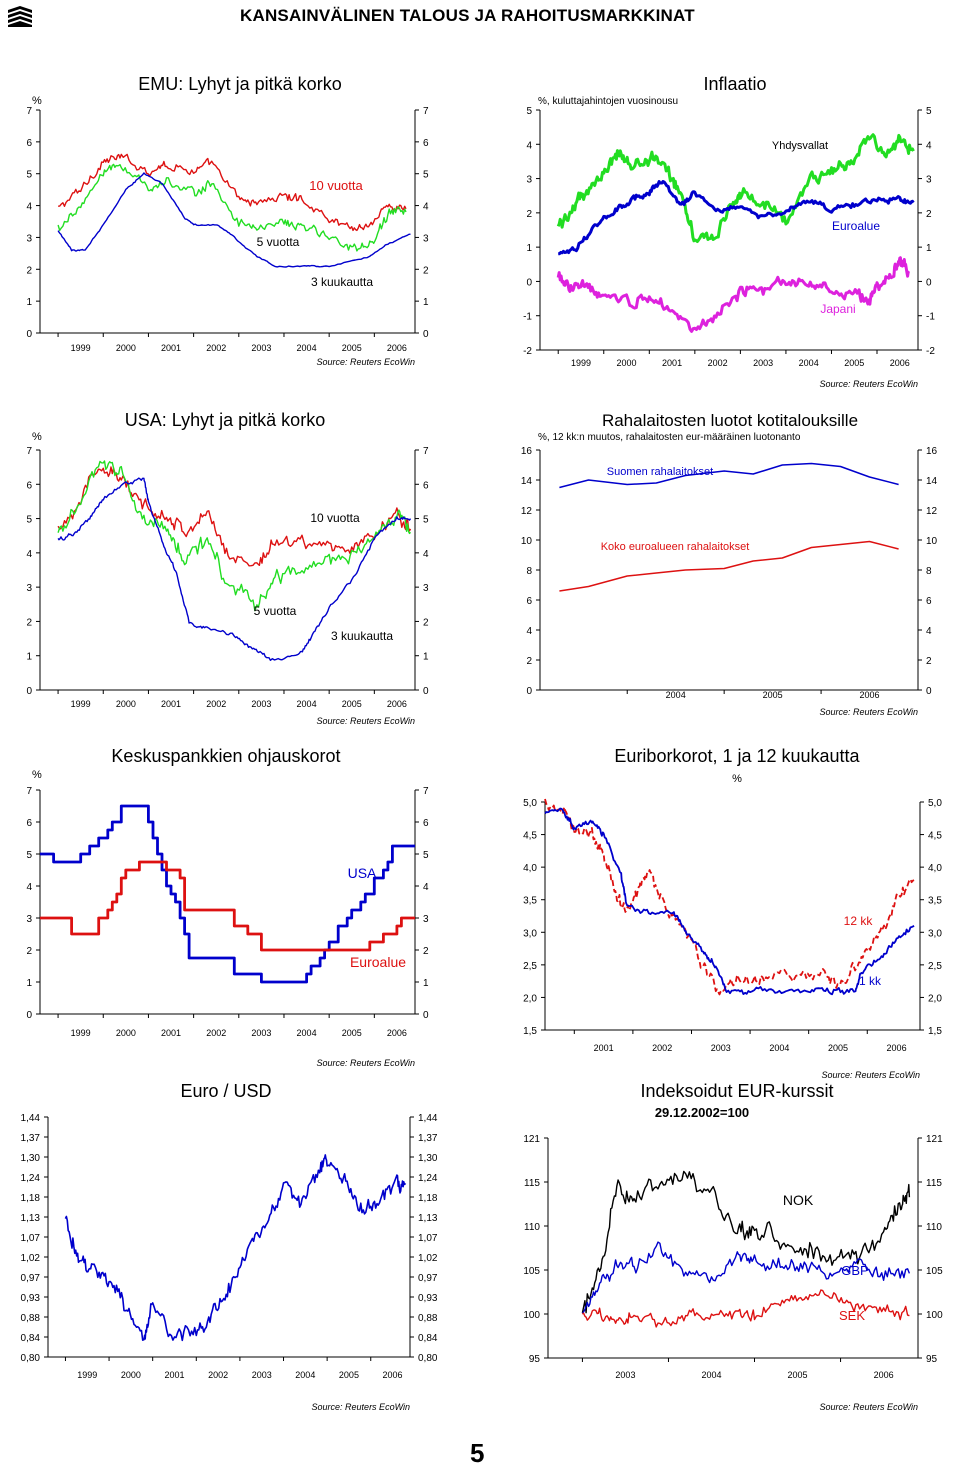  I want to click on series-line-12-kk, so click(729, 897).